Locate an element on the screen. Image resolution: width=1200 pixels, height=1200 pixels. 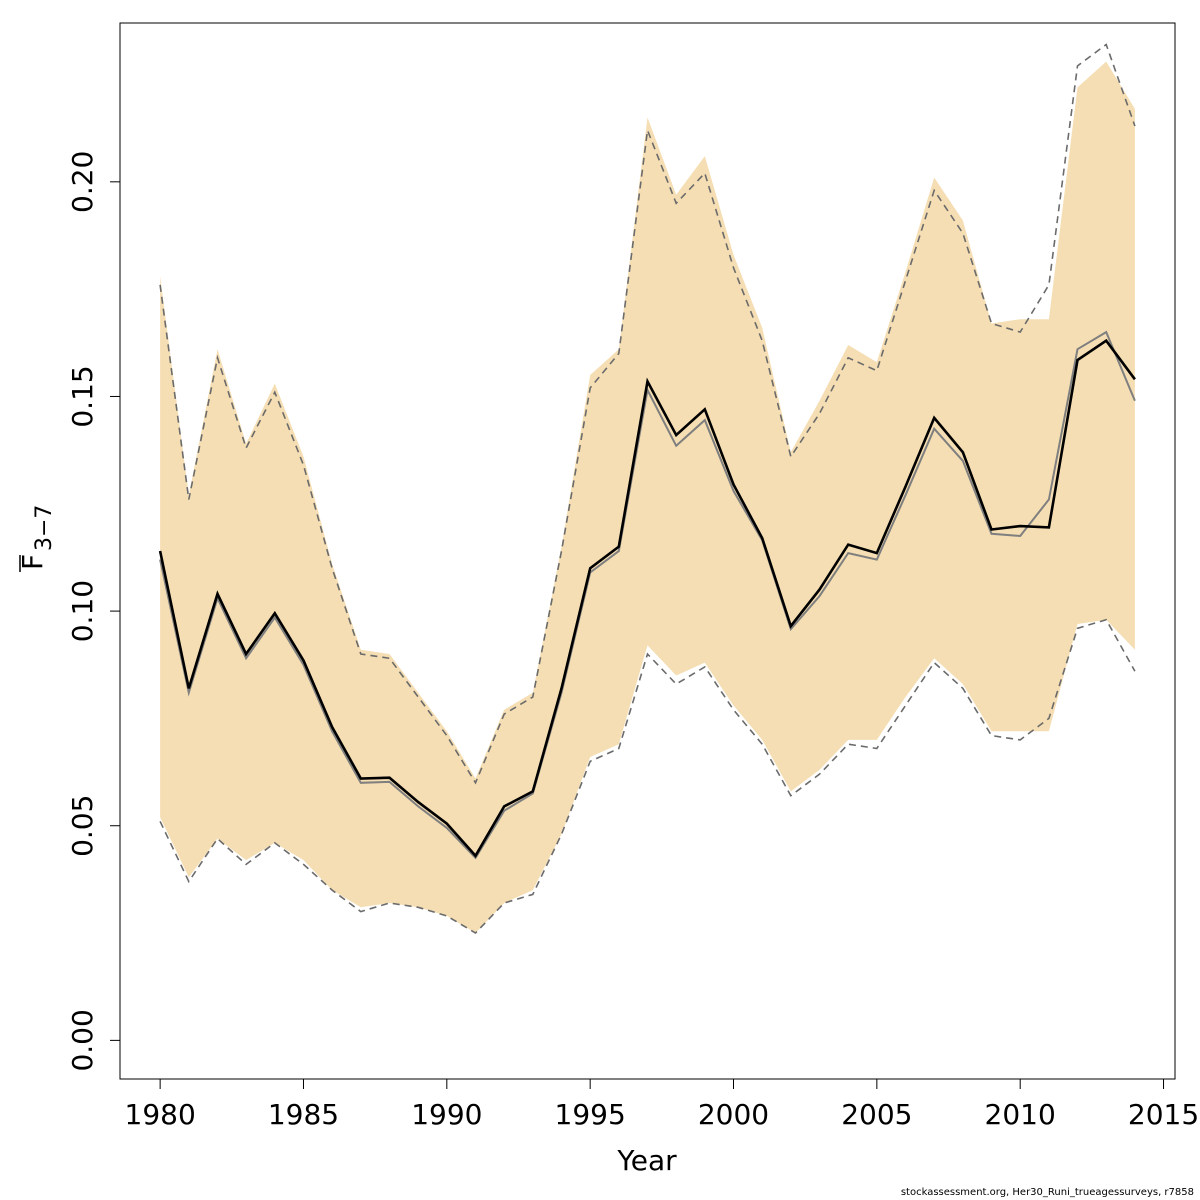
y-axis-title: F 3−7 is located at coordinates (36, 538).